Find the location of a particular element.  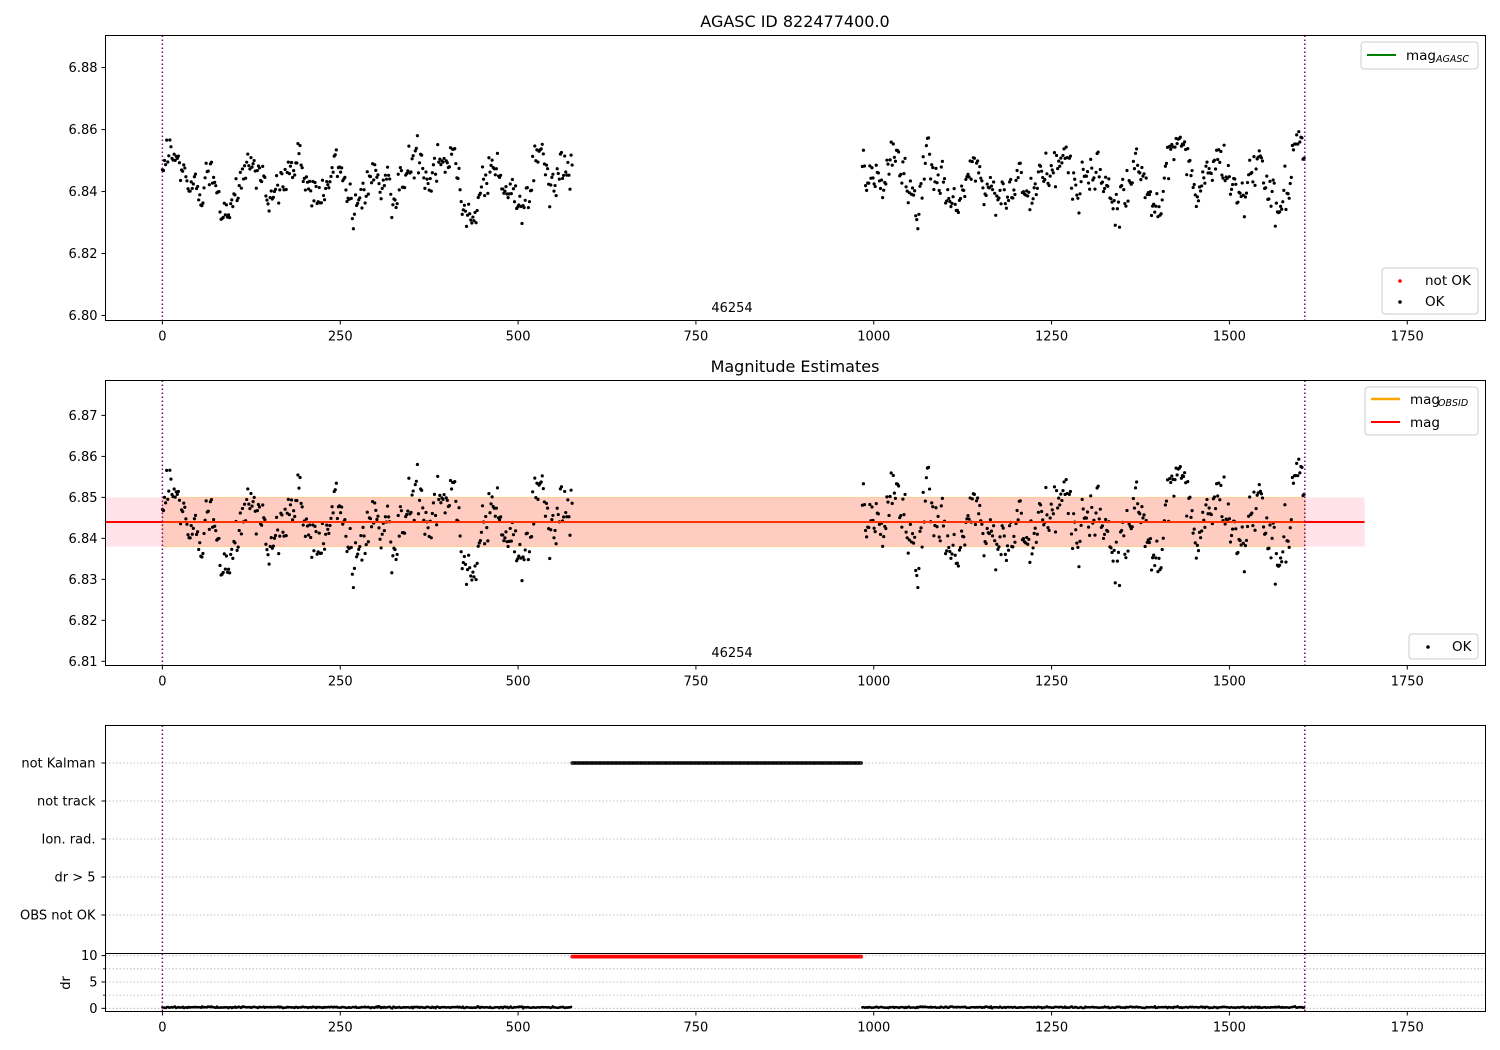

dr-grid is located at coordinates (795, 982).